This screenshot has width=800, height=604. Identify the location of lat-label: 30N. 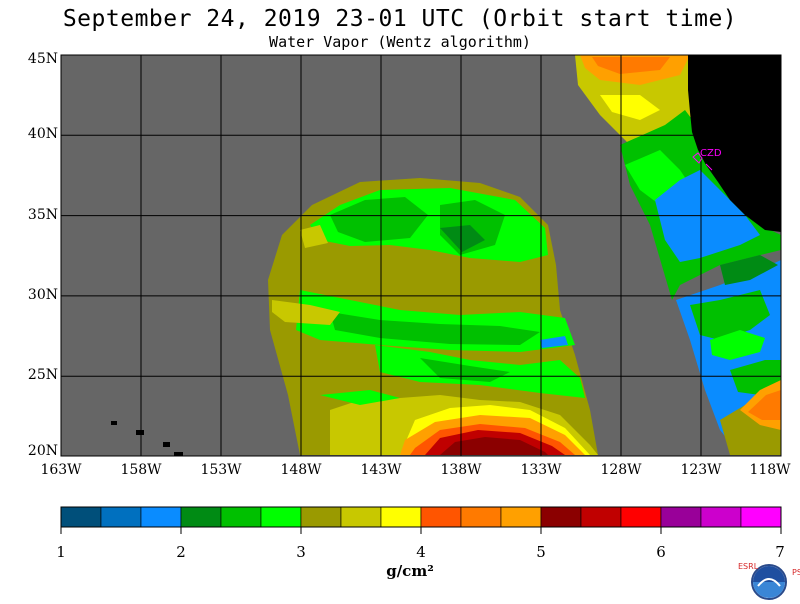
(42, 294).